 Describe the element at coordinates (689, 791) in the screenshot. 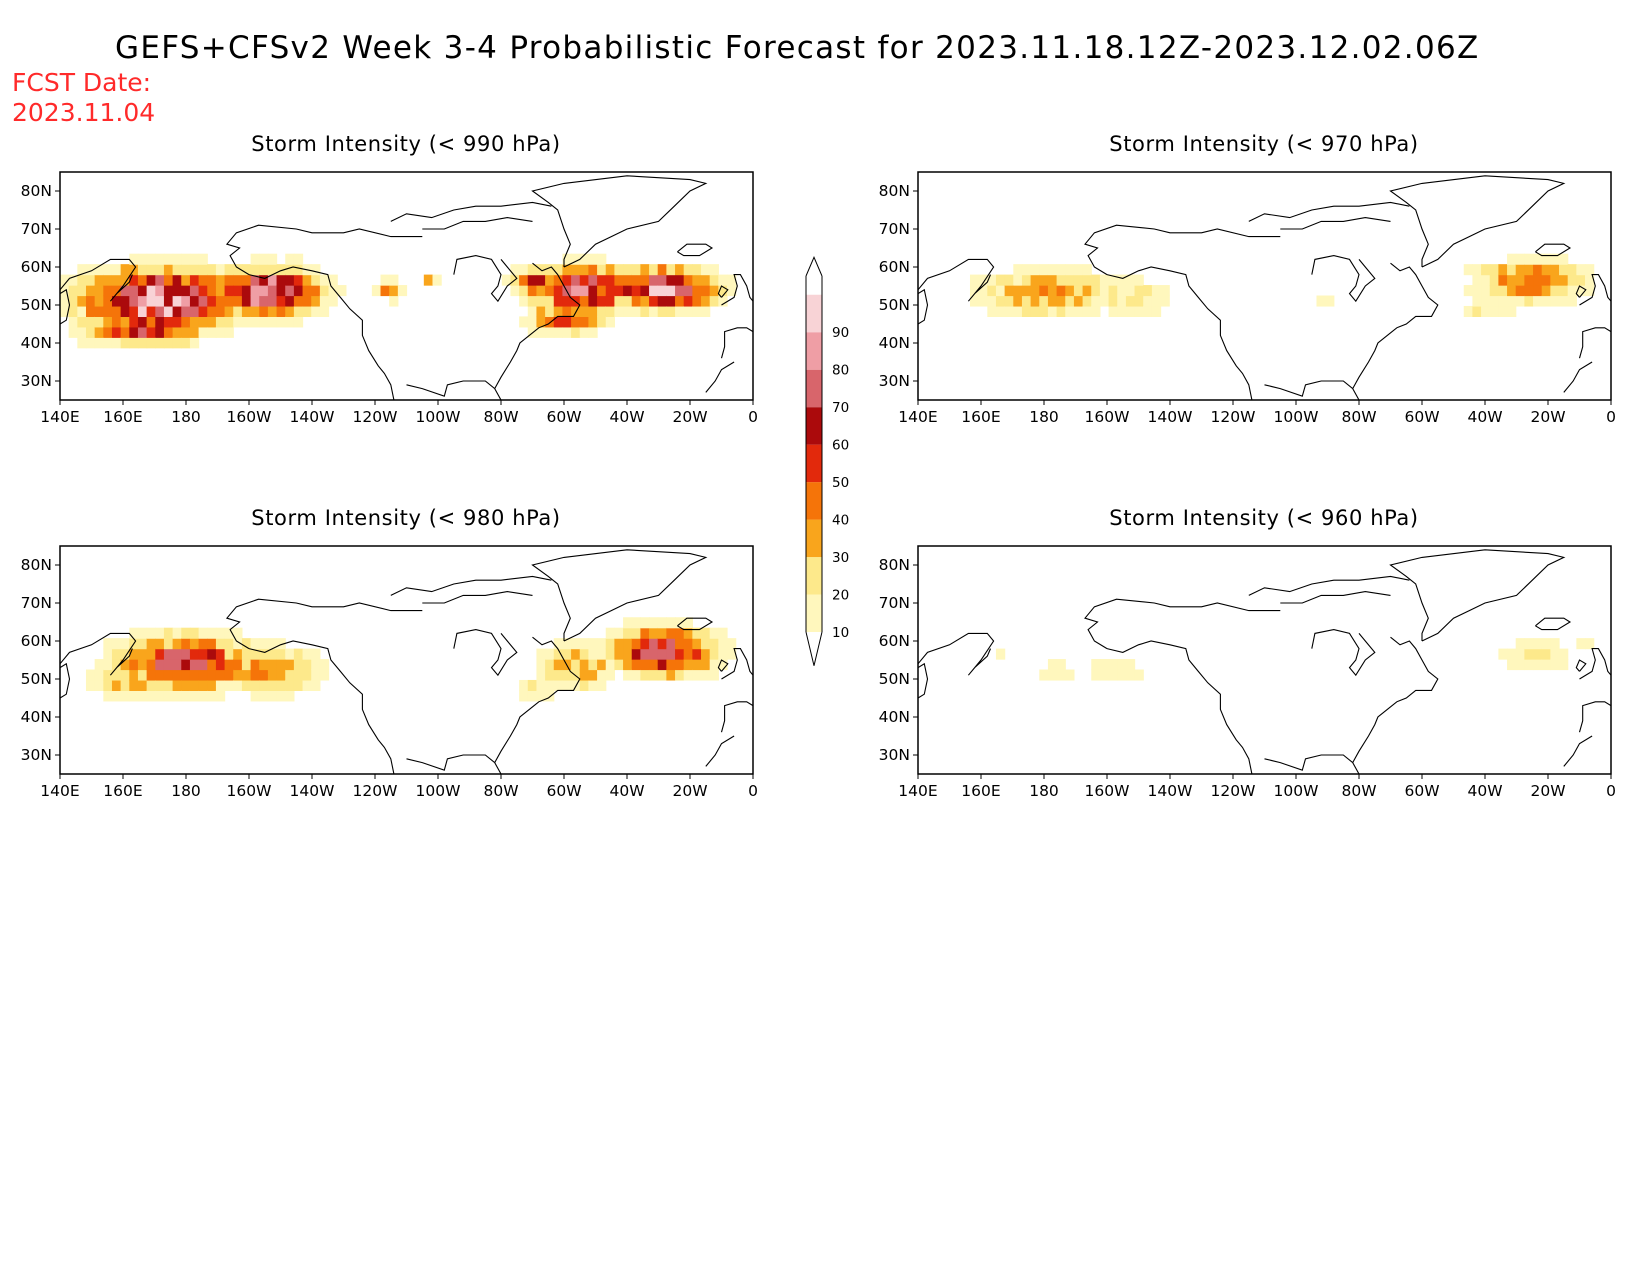

I see `lon-tick-label: 20W` at that location.